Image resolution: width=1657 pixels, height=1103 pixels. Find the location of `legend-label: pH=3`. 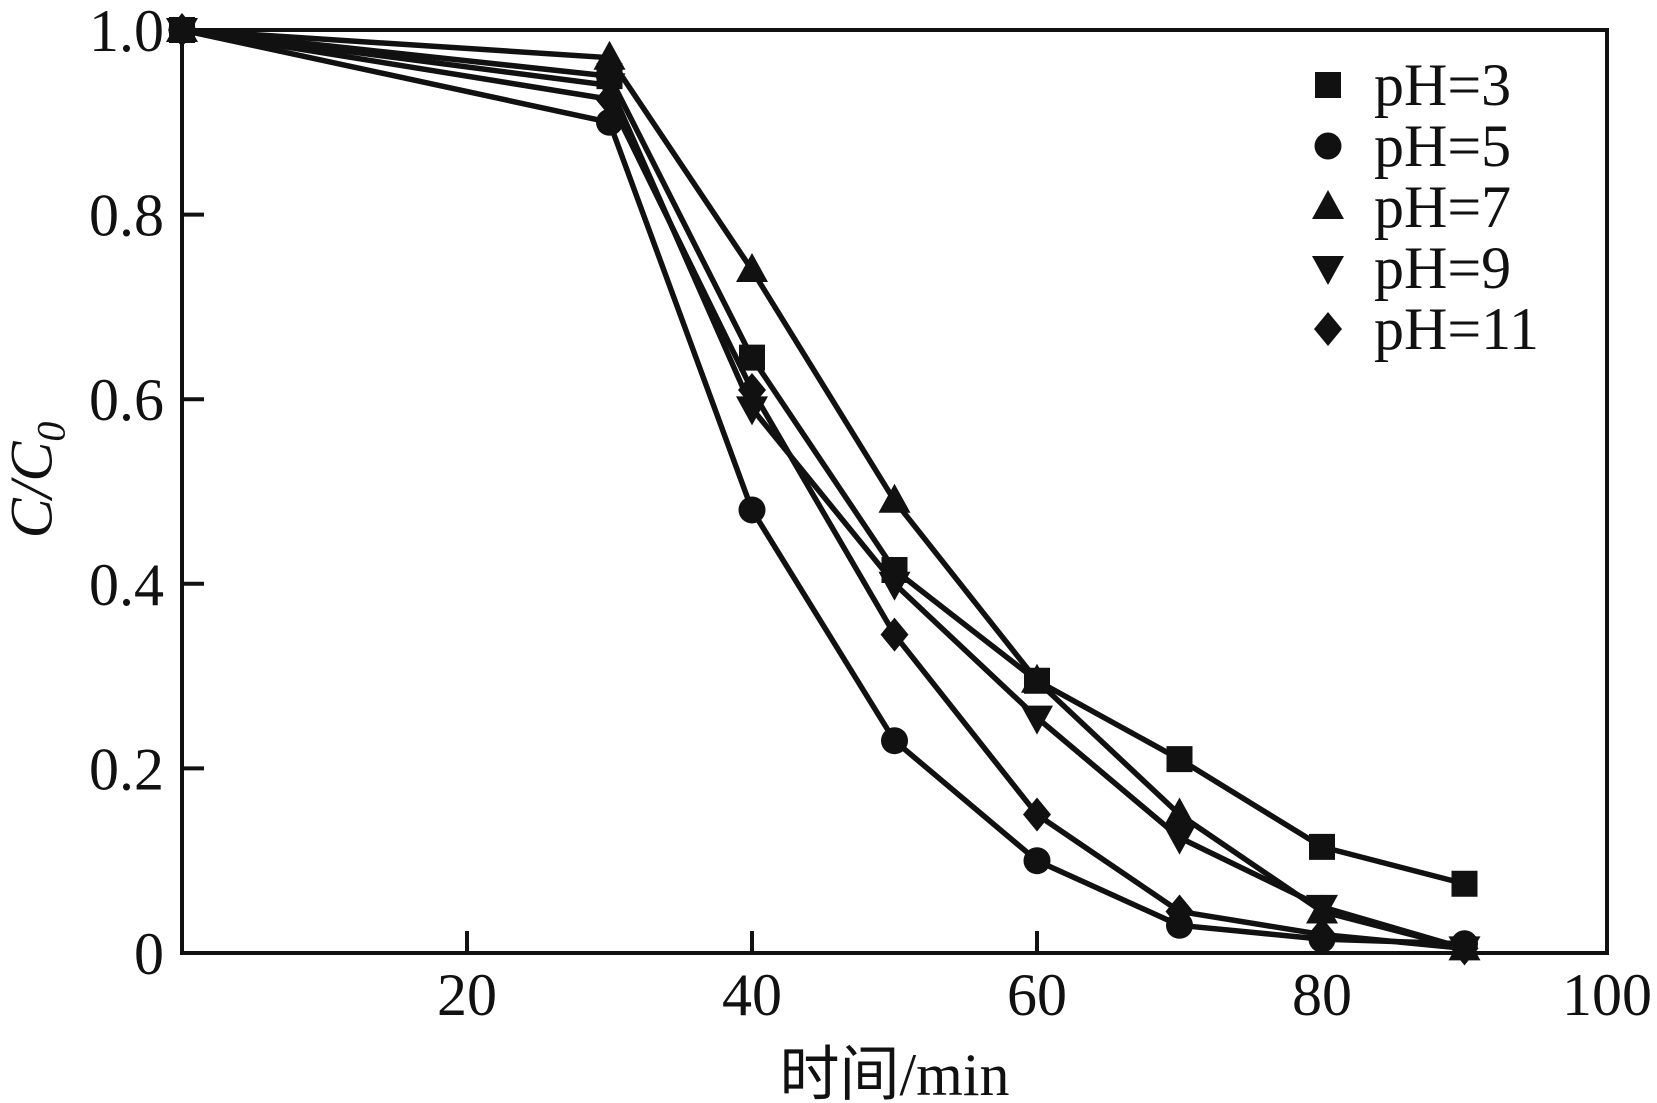

legend-label: pH=3 is located at coordinates (1443, 84).